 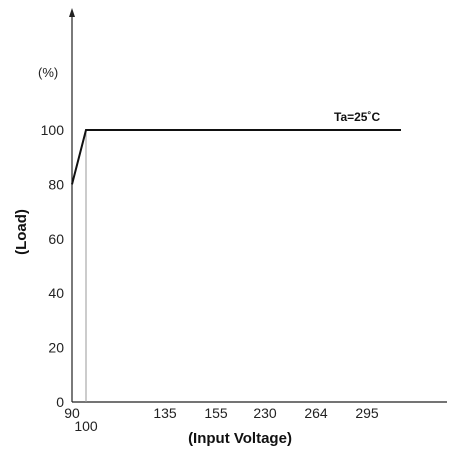 What do you see at coordinates (53, 266) in the screenshot?
I see `y-tick-labels: 0 20 40 60 80 100` at bounding box center [53, 266].